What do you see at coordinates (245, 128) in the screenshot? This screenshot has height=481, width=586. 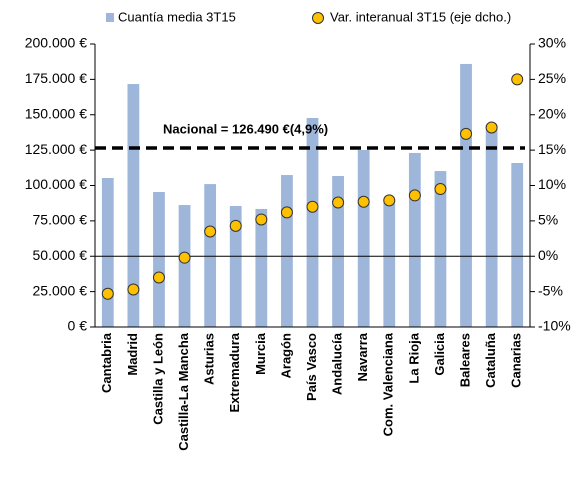 I see `reference-label: Nacional = 126.490 €(4,9%)` at bounding box center [245, 128].